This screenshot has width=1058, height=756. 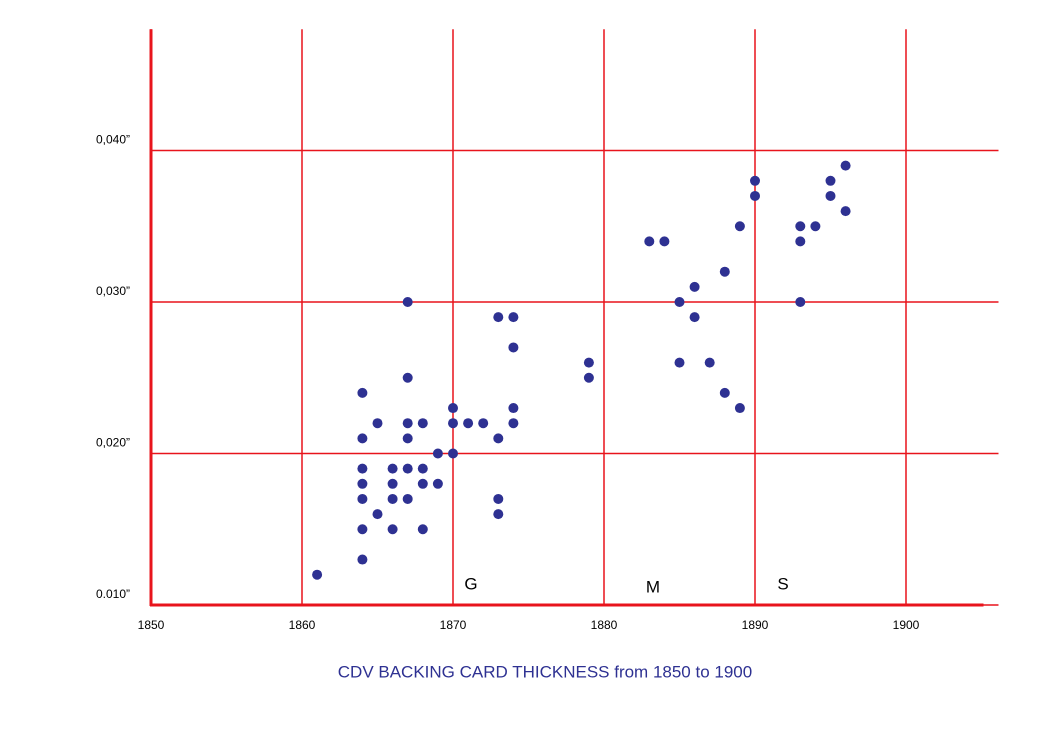 What do you see at coordinates (151, 625) in the screenshot?
I see `x-tick-label: 1850` at bounding box center [151, 625].